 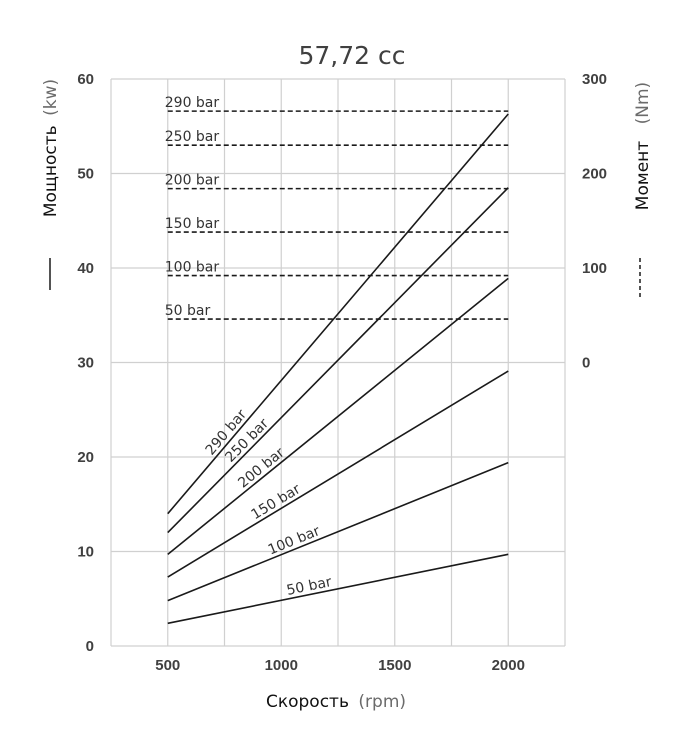 I want to click on power-line-label: 150 bar, so click(x=276, y=502).